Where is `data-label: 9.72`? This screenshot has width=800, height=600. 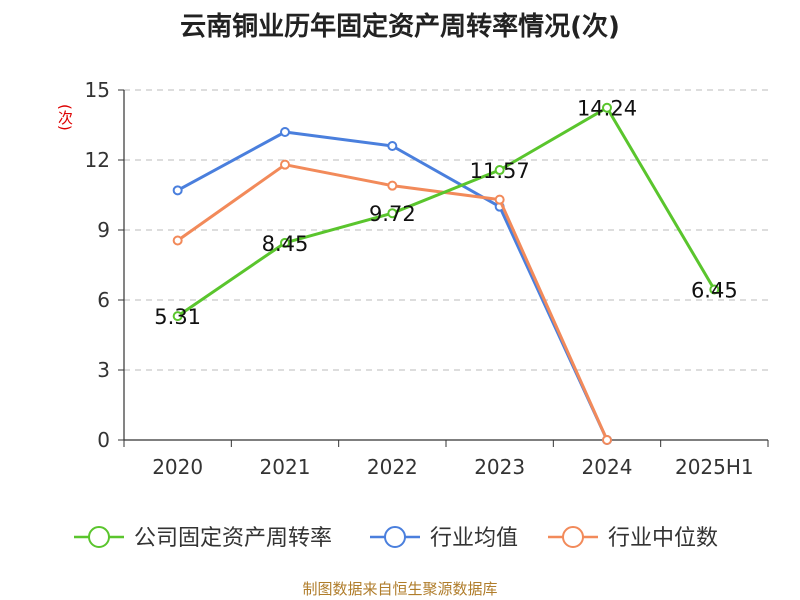
data-label: 9.72 is located at coordinates (392, 214).